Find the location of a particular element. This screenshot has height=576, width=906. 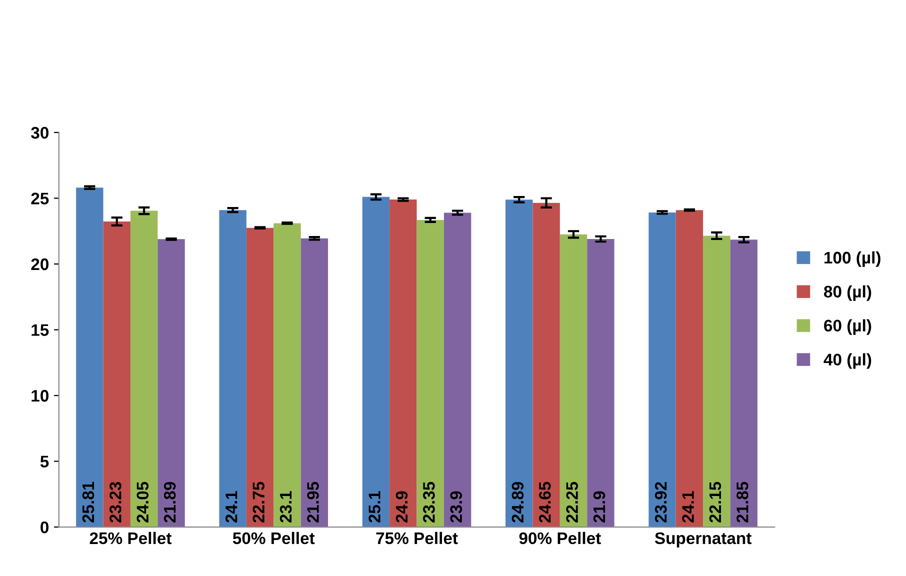

x-tick-label: 75% Pellet is located at coordinates (417, 538).